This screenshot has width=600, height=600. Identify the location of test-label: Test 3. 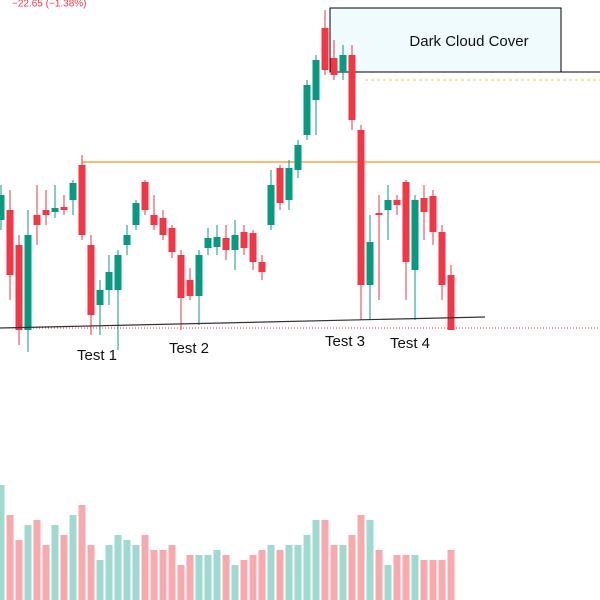
(345, 341).